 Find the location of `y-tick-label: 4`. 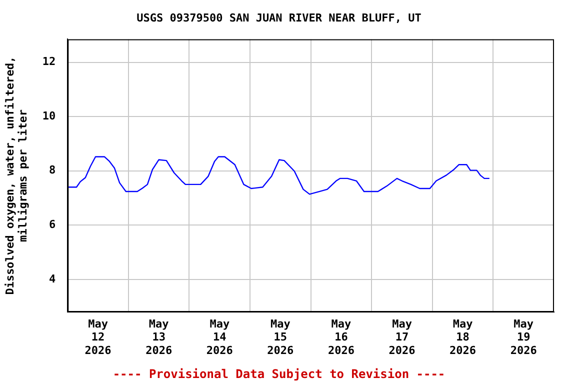

y-tick-label: 4 is located at coordinates (52, 279).